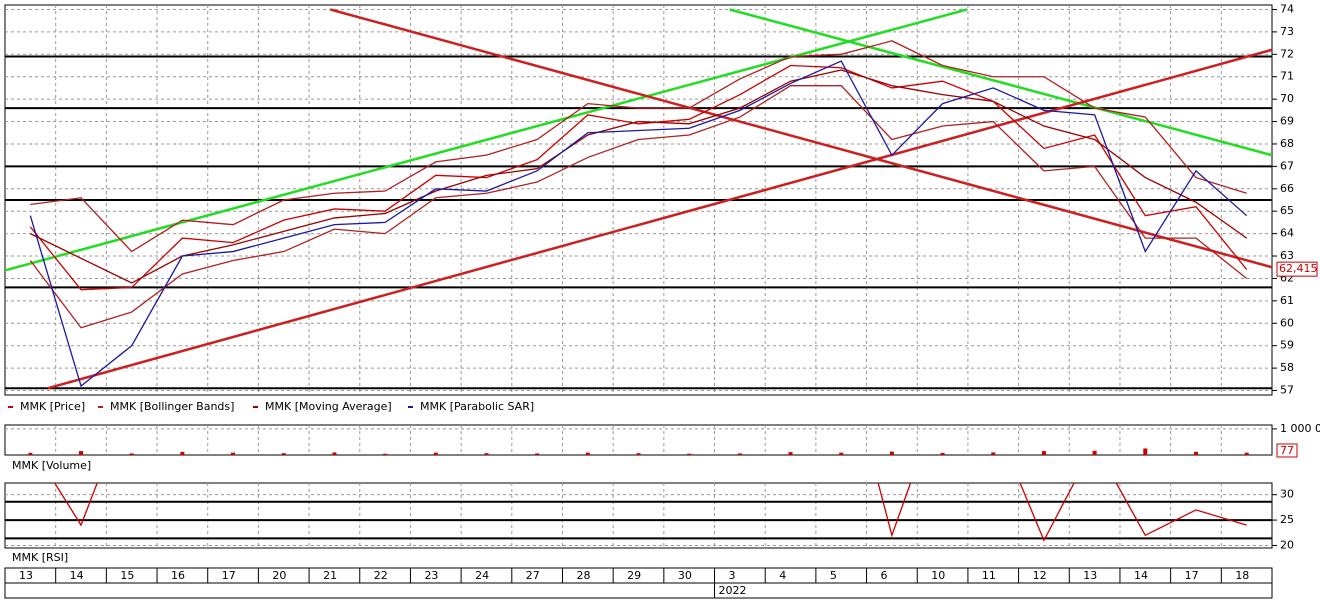  What do you see at coordinates (178, 575) in the screenshot?
I see `x-tick-label: 16` at bounding box center [178, 575].